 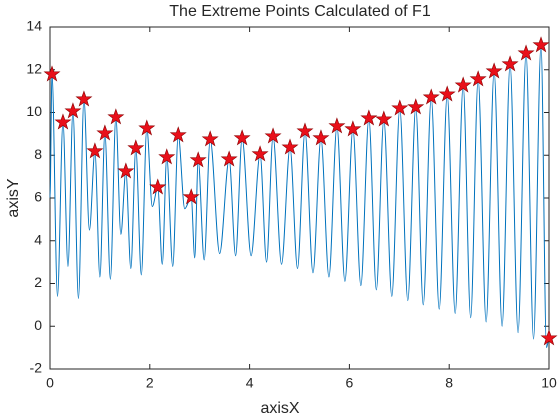 What do you see at coordinates (34, 68) in the screenshot?
I see `y-tick-label: 12` at bounding box center [34, 68].